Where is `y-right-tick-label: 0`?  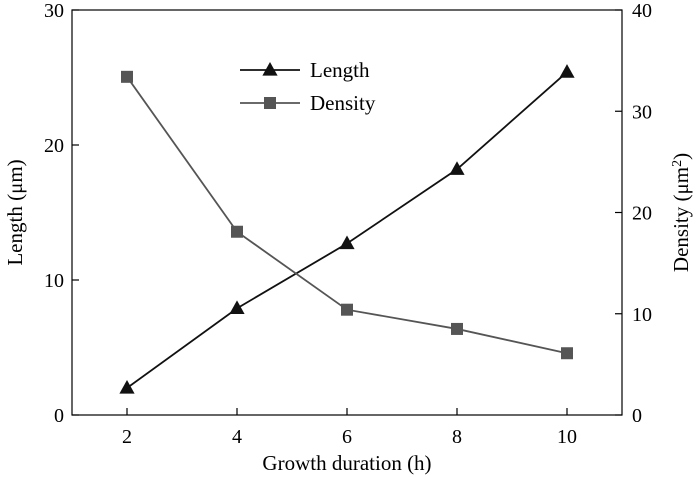 y-right-tick-label: 0 is located at coordinates (637, 416).